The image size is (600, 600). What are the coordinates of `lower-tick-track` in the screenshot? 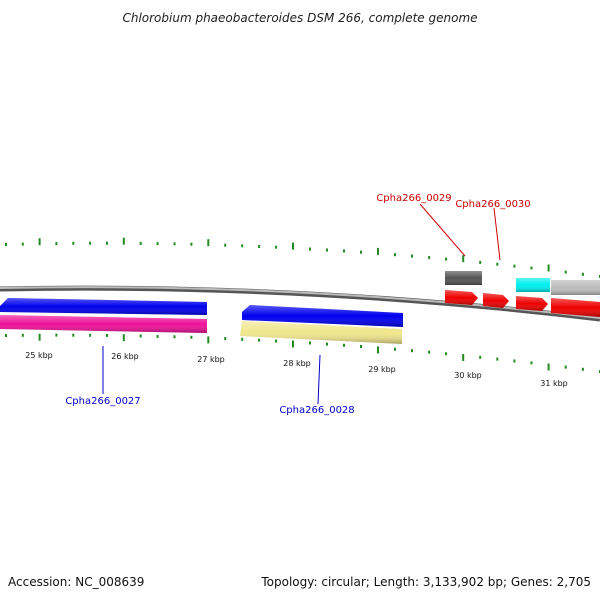 It's located at (302, 353).